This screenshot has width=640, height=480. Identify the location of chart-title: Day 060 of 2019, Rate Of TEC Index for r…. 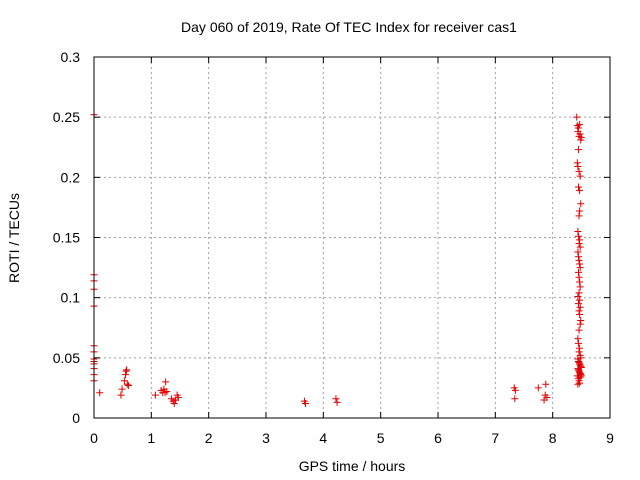
(349, 27).